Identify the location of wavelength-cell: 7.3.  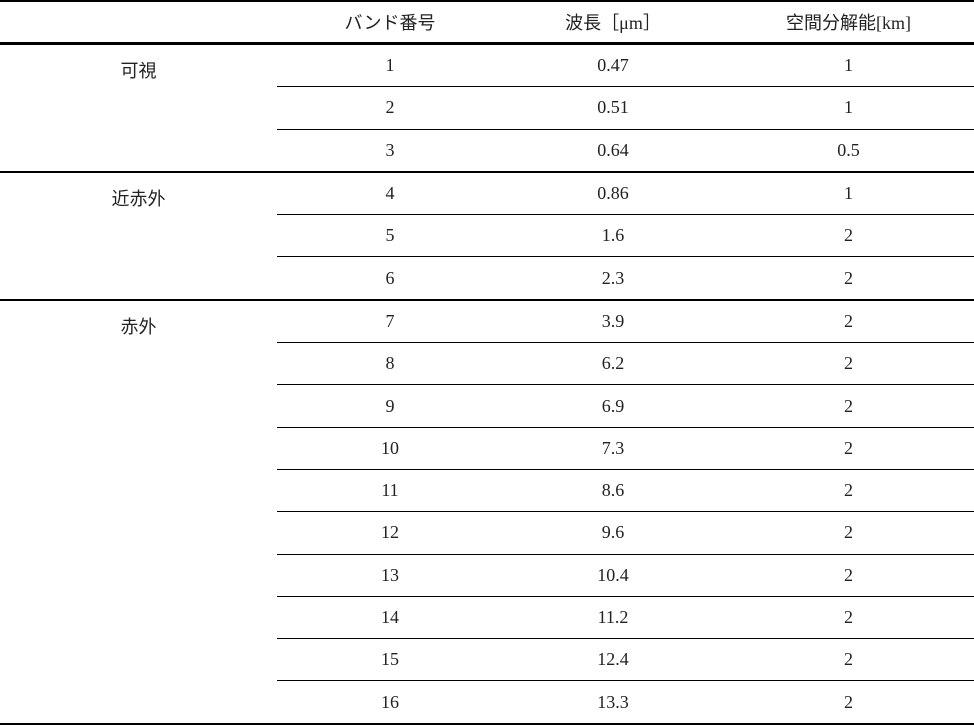
(613, 448).